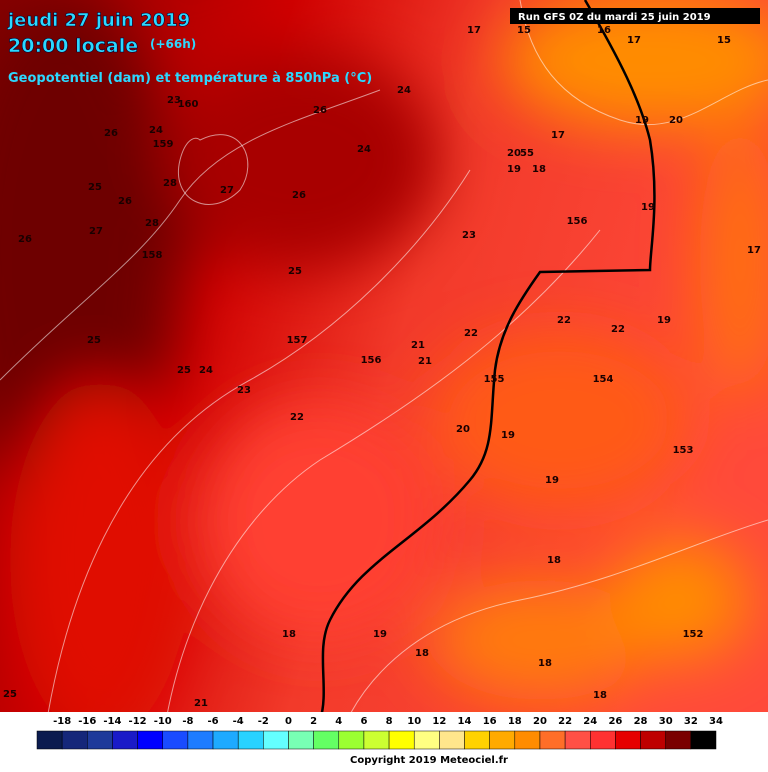 The width and height of the screenshot is (768, 772). What do you see at coordinates (693, 634) in the screenshot?
I see `map-label: 152` at bounding box center [693, 634].